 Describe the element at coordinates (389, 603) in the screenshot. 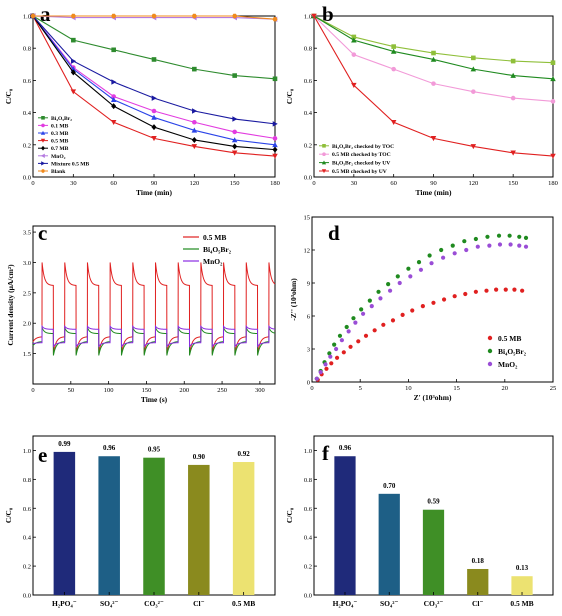

I see `category-label: SO₄²⁻` at that location.